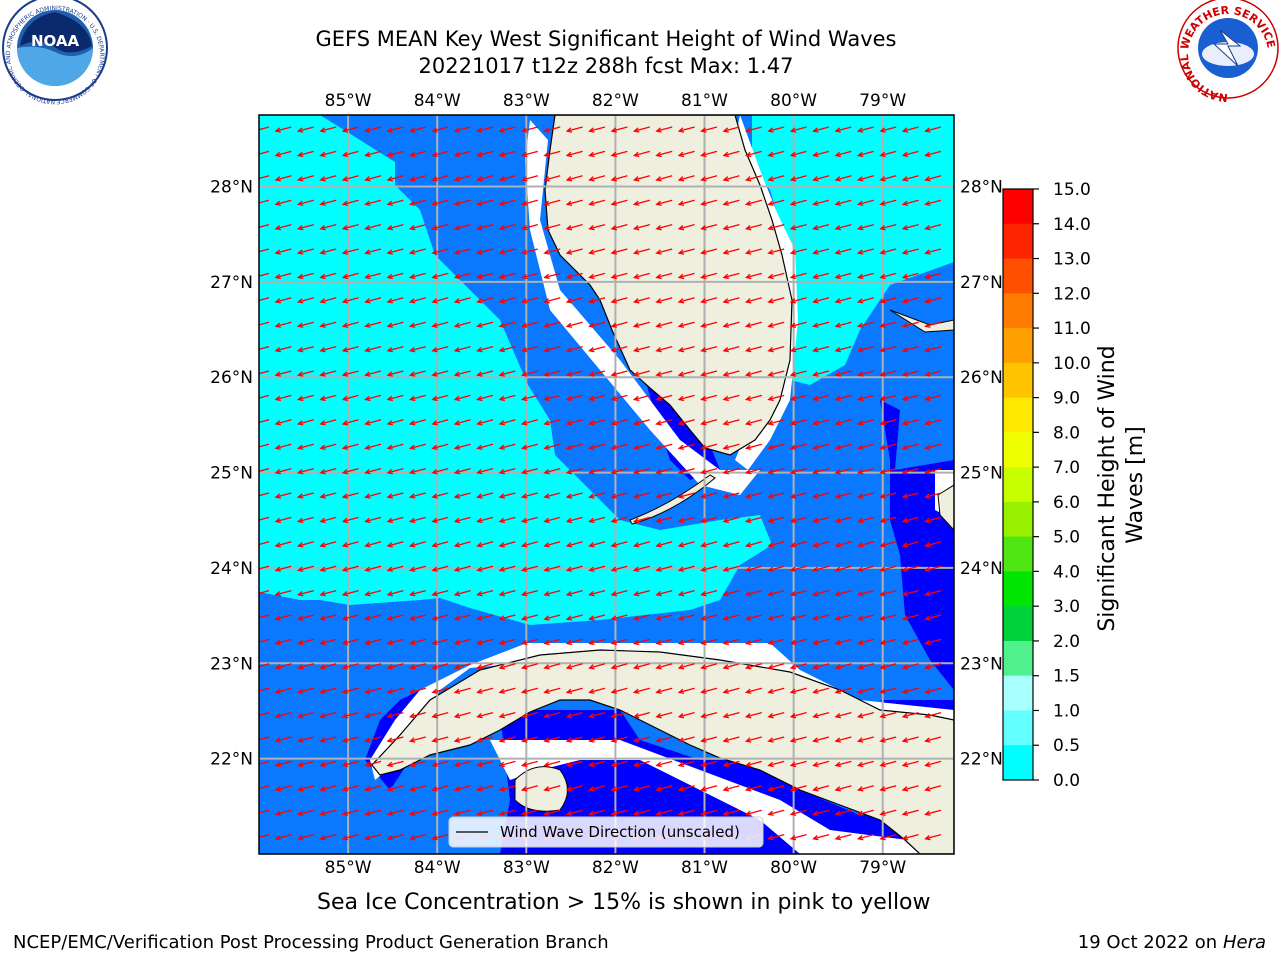  I want to click on lon-tick-label: 81°W, so click(704, 101).